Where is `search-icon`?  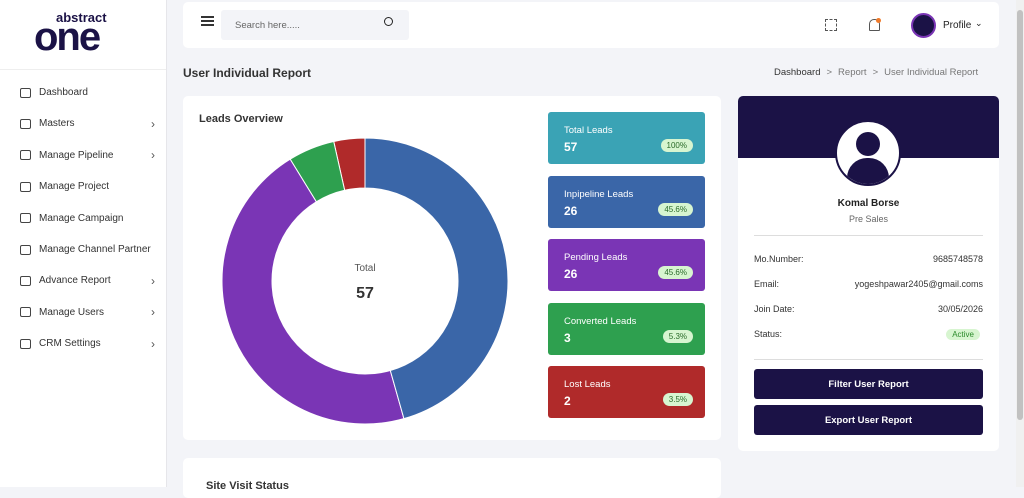
search-icon is located at coordinates (388, 21).